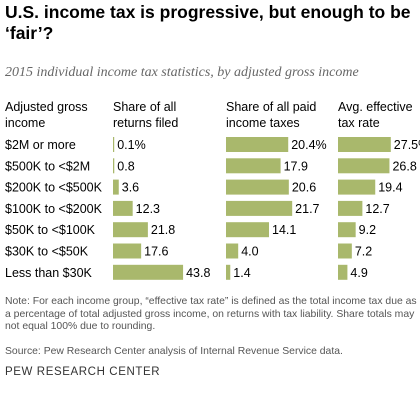 Image resolution: width=420 pixels, height=400 pixels. Describe the element at coordinates (404, 166) in the screenshot. I see `data-label-rate: 26.8` at that location.